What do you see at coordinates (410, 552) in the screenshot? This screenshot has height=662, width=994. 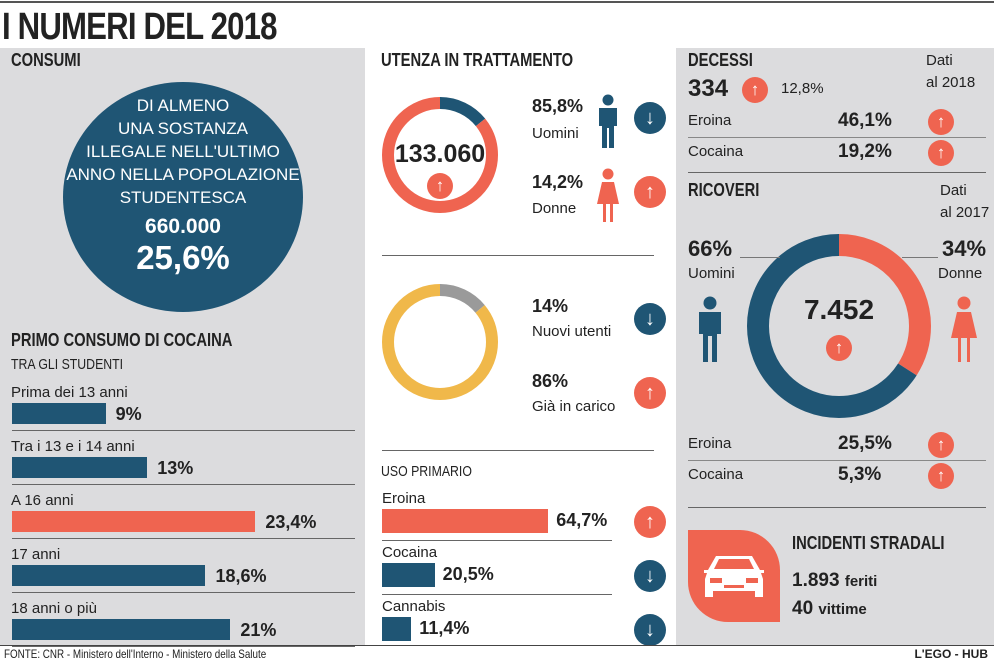 I see `bar-label: Cocaina` at bounding box center [410, 552].